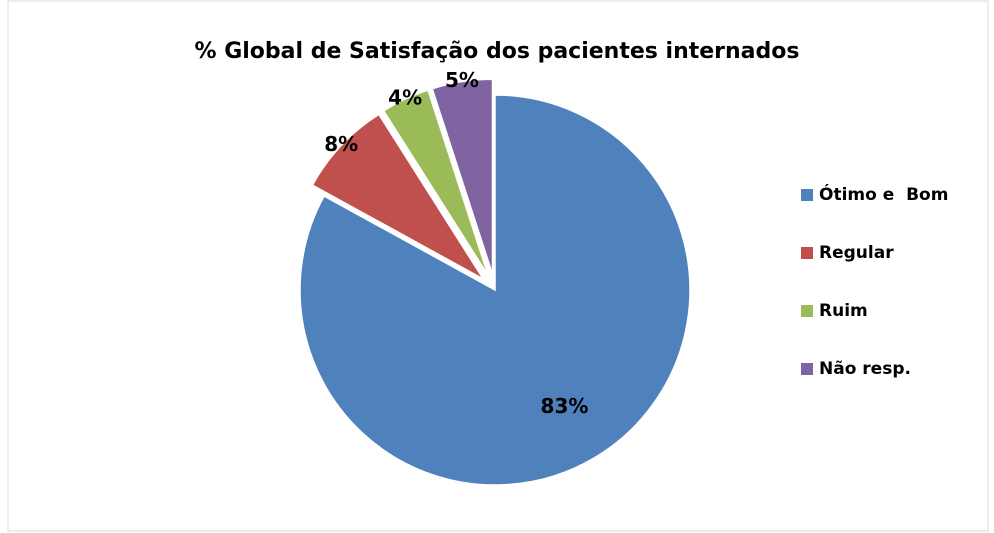 This screenshot has width=994, height=533. What do you see at coordinates (462, 80) in the screenshot?
I see `data-label: 5%` at bounding box center [462, 80].